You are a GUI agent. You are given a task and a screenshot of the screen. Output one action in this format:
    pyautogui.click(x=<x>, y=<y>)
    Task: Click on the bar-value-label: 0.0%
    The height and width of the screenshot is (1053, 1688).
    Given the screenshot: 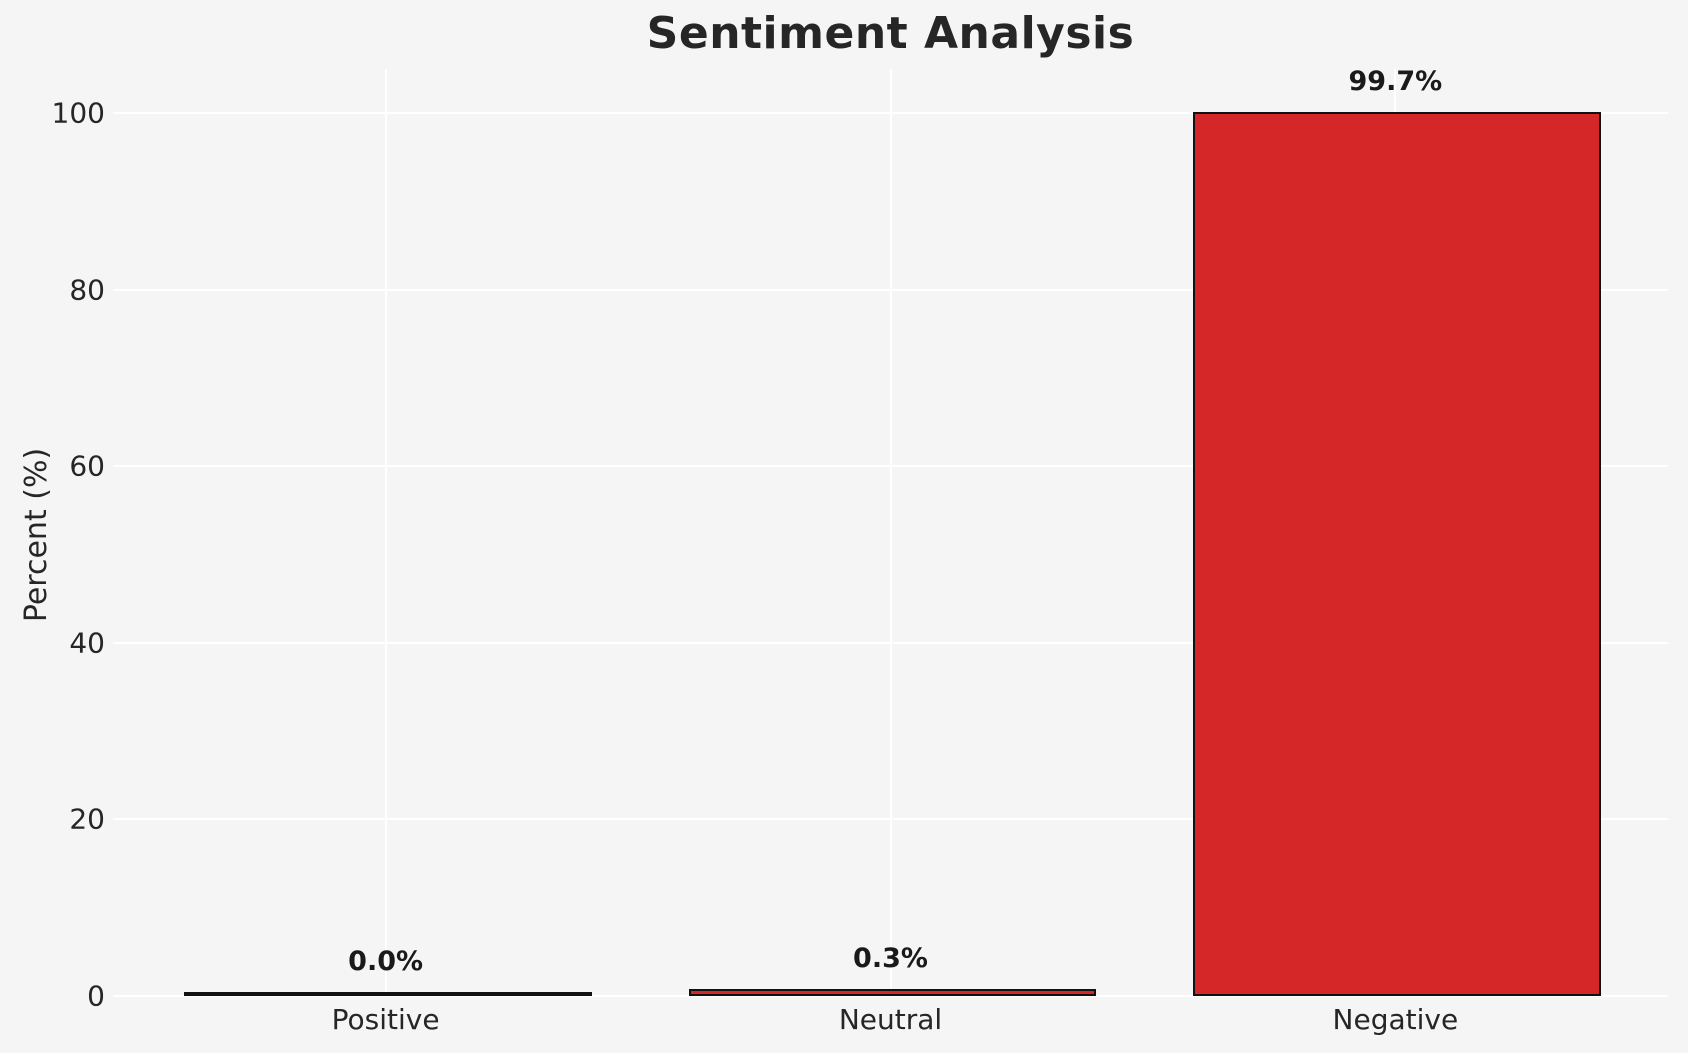 What is the action you would take?
    pyautogui.click(x=386, y=961)
    